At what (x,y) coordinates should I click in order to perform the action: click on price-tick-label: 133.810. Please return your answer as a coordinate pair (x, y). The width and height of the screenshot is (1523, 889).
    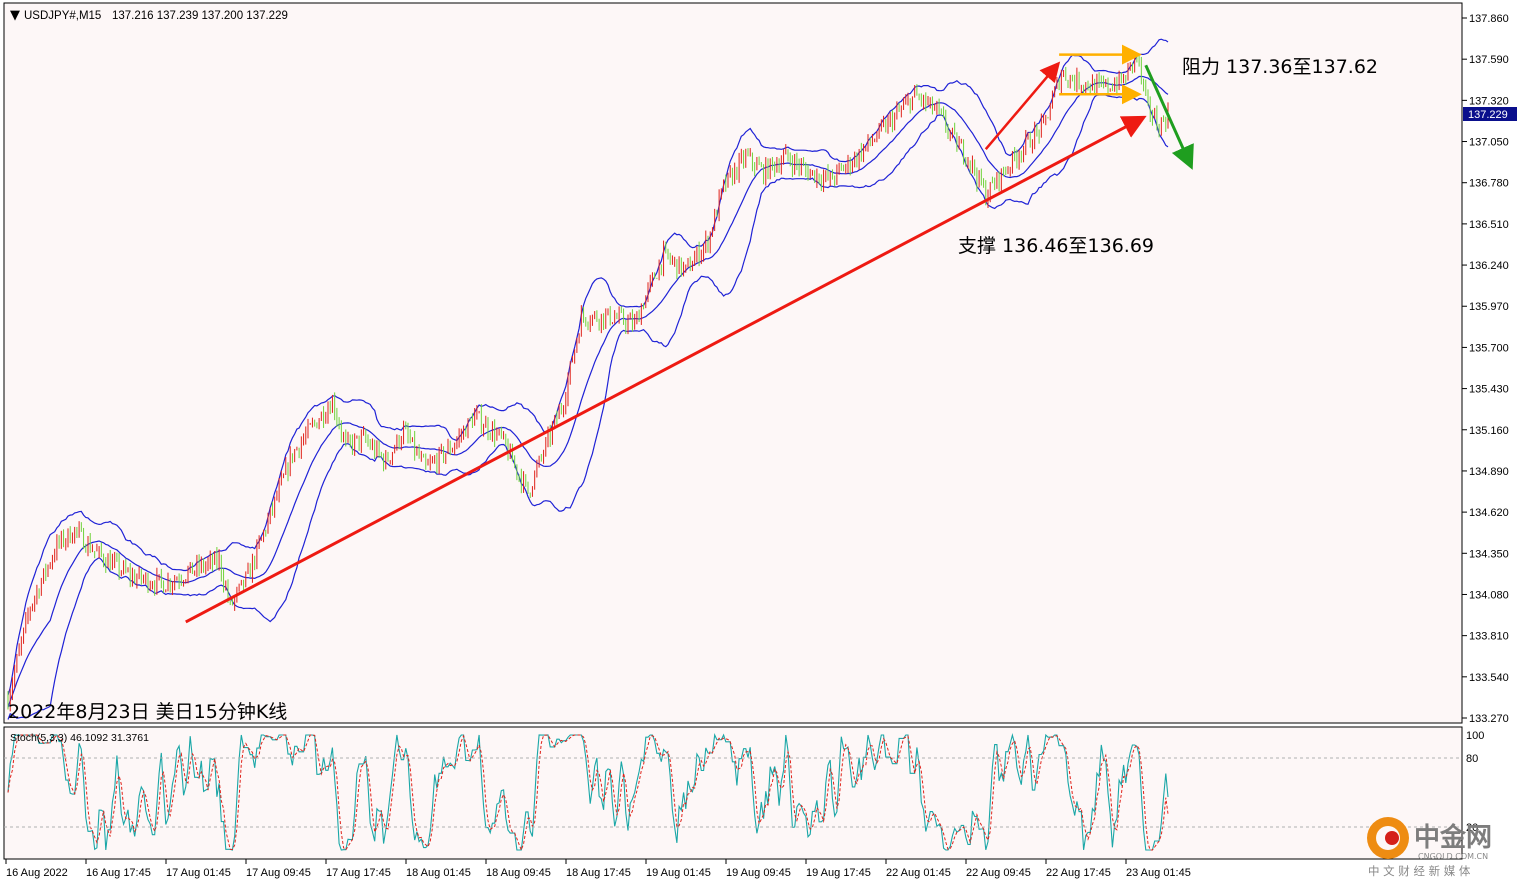
    Looking at the image, I should click on (1489, 637).